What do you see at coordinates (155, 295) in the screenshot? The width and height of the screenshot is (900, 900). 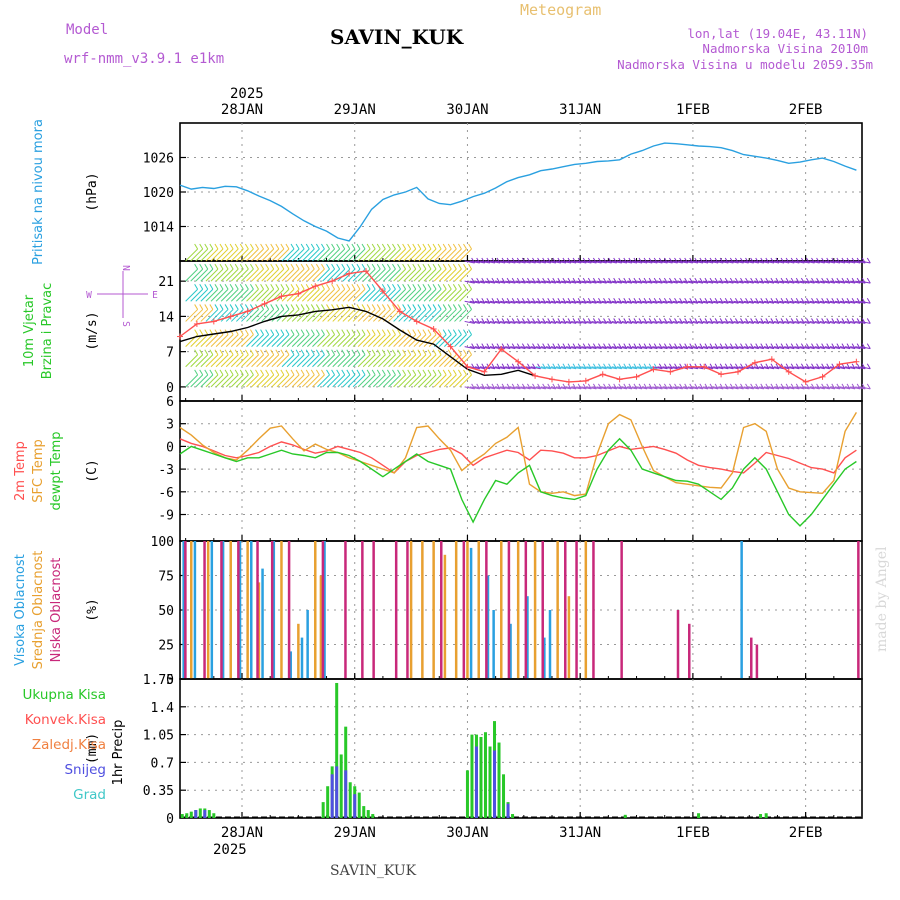 I see `compass-letter: E` at bounding box center [155, 295].